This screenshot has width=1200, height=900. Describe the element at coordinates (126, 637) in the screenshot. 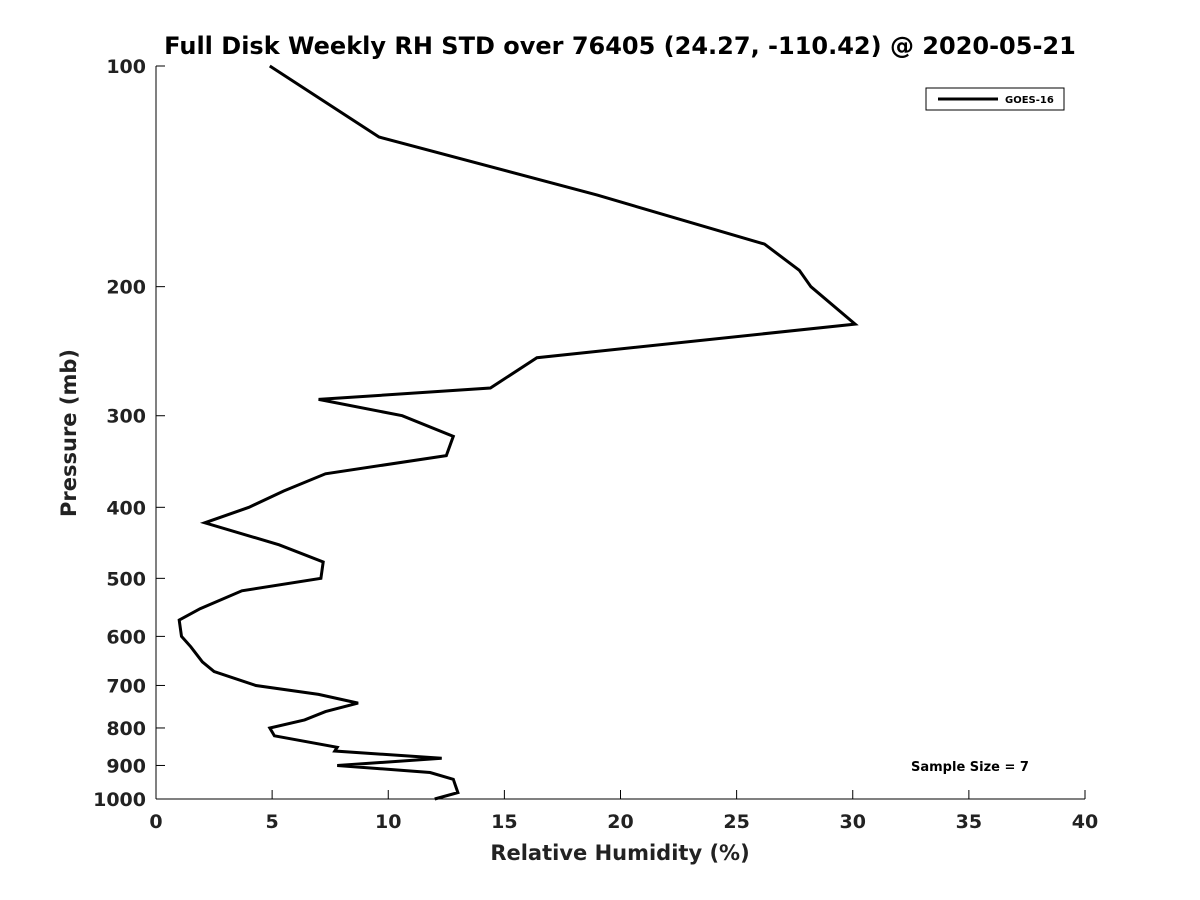

I see `y-tick-label: 600` at that location.